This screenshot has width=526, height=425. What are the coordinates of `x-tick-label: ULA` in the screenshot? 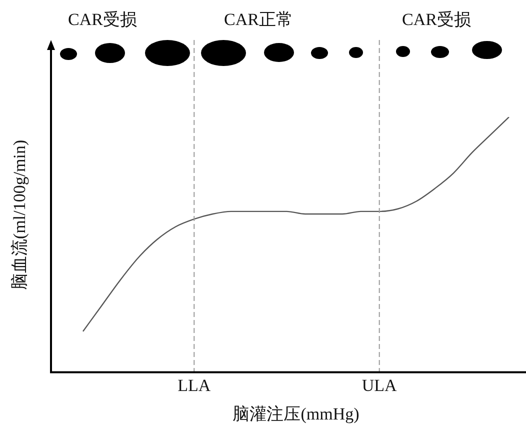 It's located at (380, 385).